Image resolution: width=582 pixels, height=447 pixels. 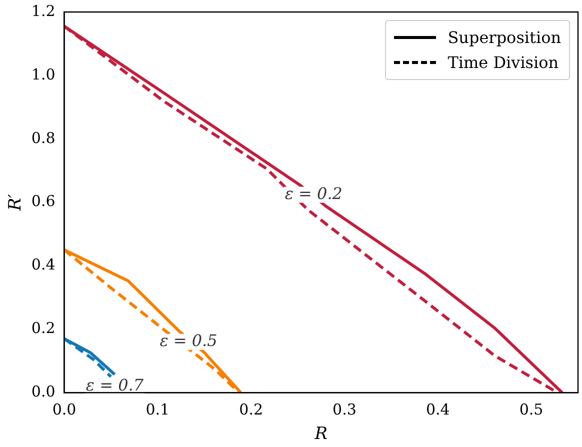 I want to click on annotation: Superposition, so click(x=504, y=37).